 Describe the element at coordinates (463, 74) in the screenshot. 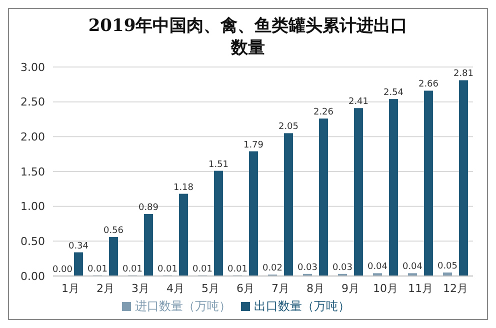

I see `data-label: 2.81` at that location.